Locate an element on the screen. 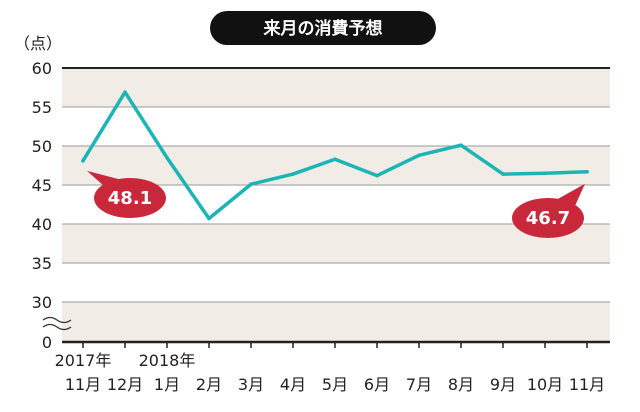  y-tick-label: 30 is located at coordinates (42, 302).